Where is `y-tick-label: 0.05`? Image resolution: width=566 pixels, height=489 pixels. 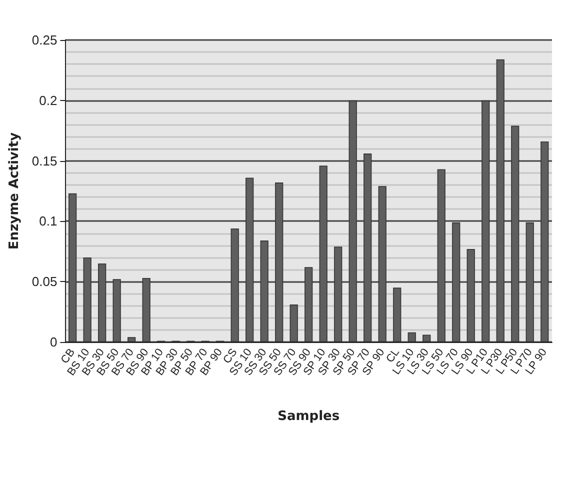
y-tick-label: 0.05 is located at coordinates (45, 282).